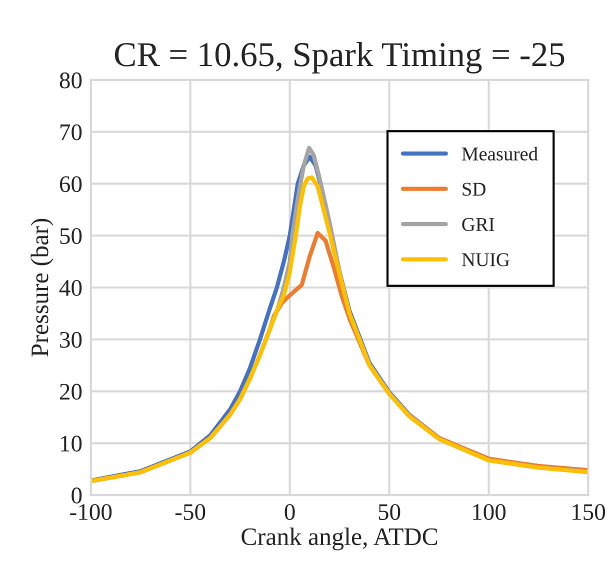  Describe the element at coordinates (71, 444) in the screenshot. I see `y-tick-label: 10` at that location.